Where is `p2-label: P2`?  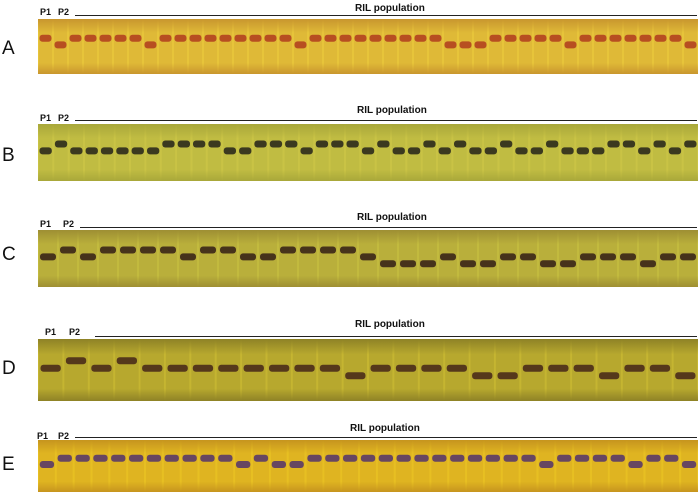
p2-label: P2 is located at coordinates (64, 12).